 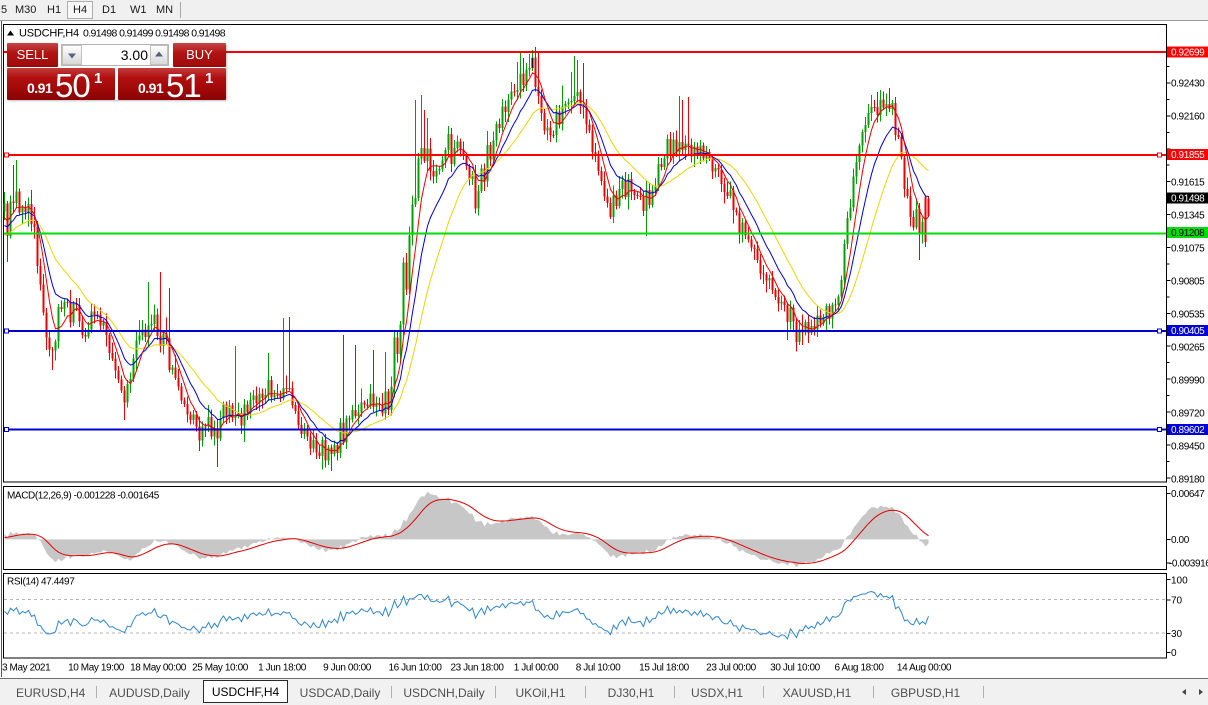 I want to click on svg-text: 0.89602, so click(x=1188, y=430).